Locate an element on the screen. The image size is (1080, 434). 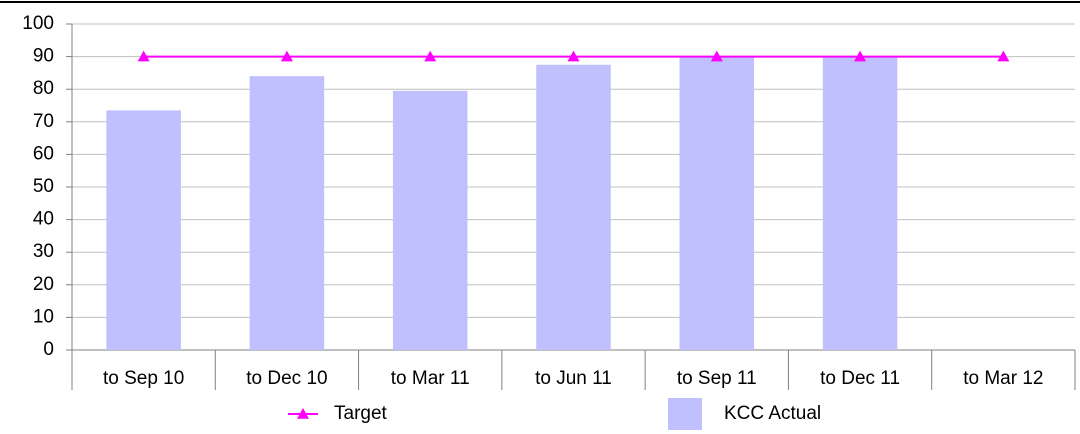
y-tick-label: 50 is located at coordinates (43, 186).